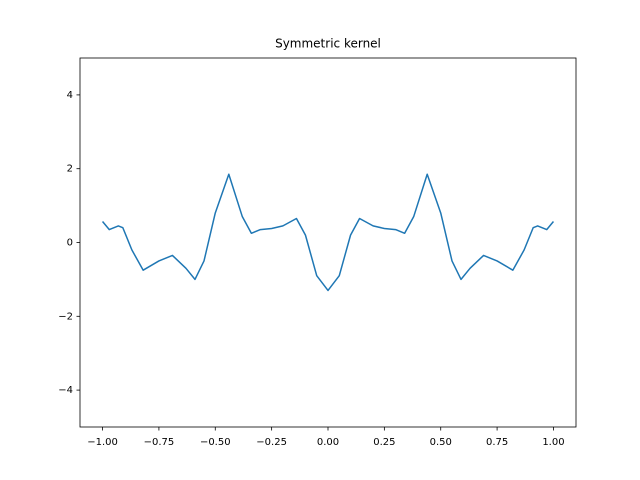 The image size is (640, 480). I want to click on y-tick-label: 4, so click(70, 95).